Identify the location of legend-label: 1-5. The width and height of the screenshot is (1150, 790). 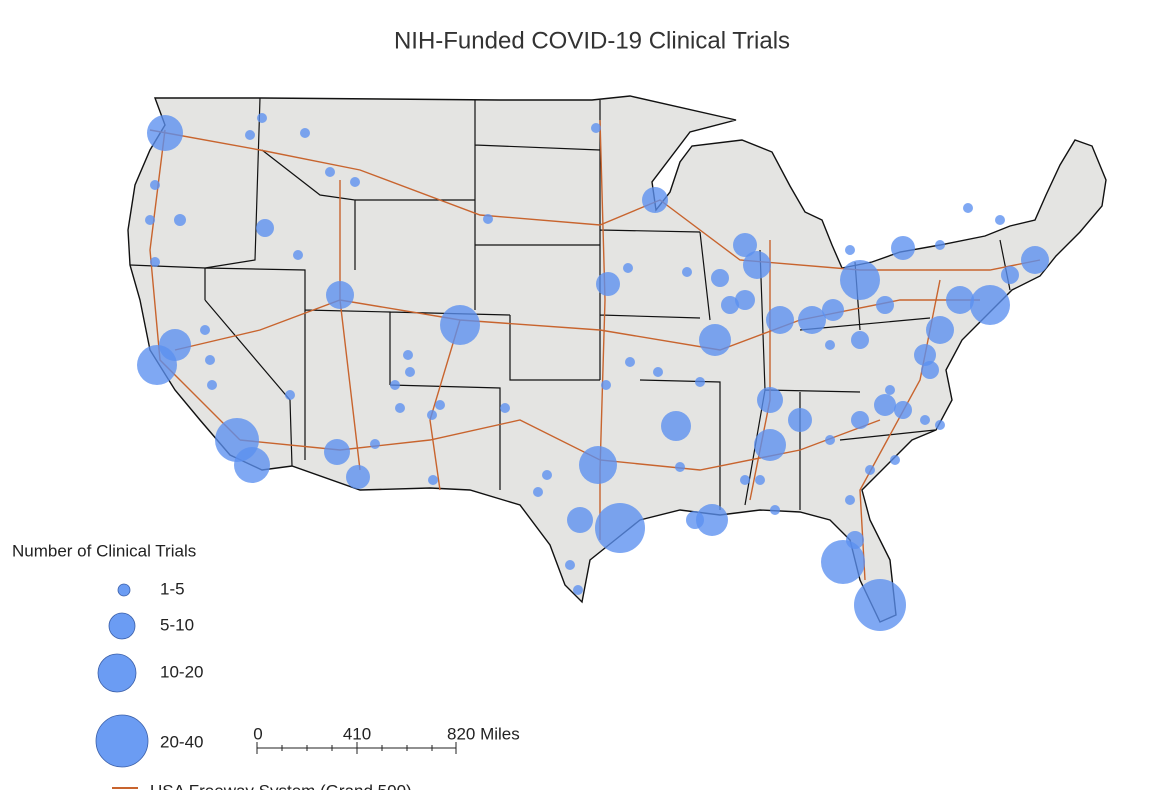
(172, 588).